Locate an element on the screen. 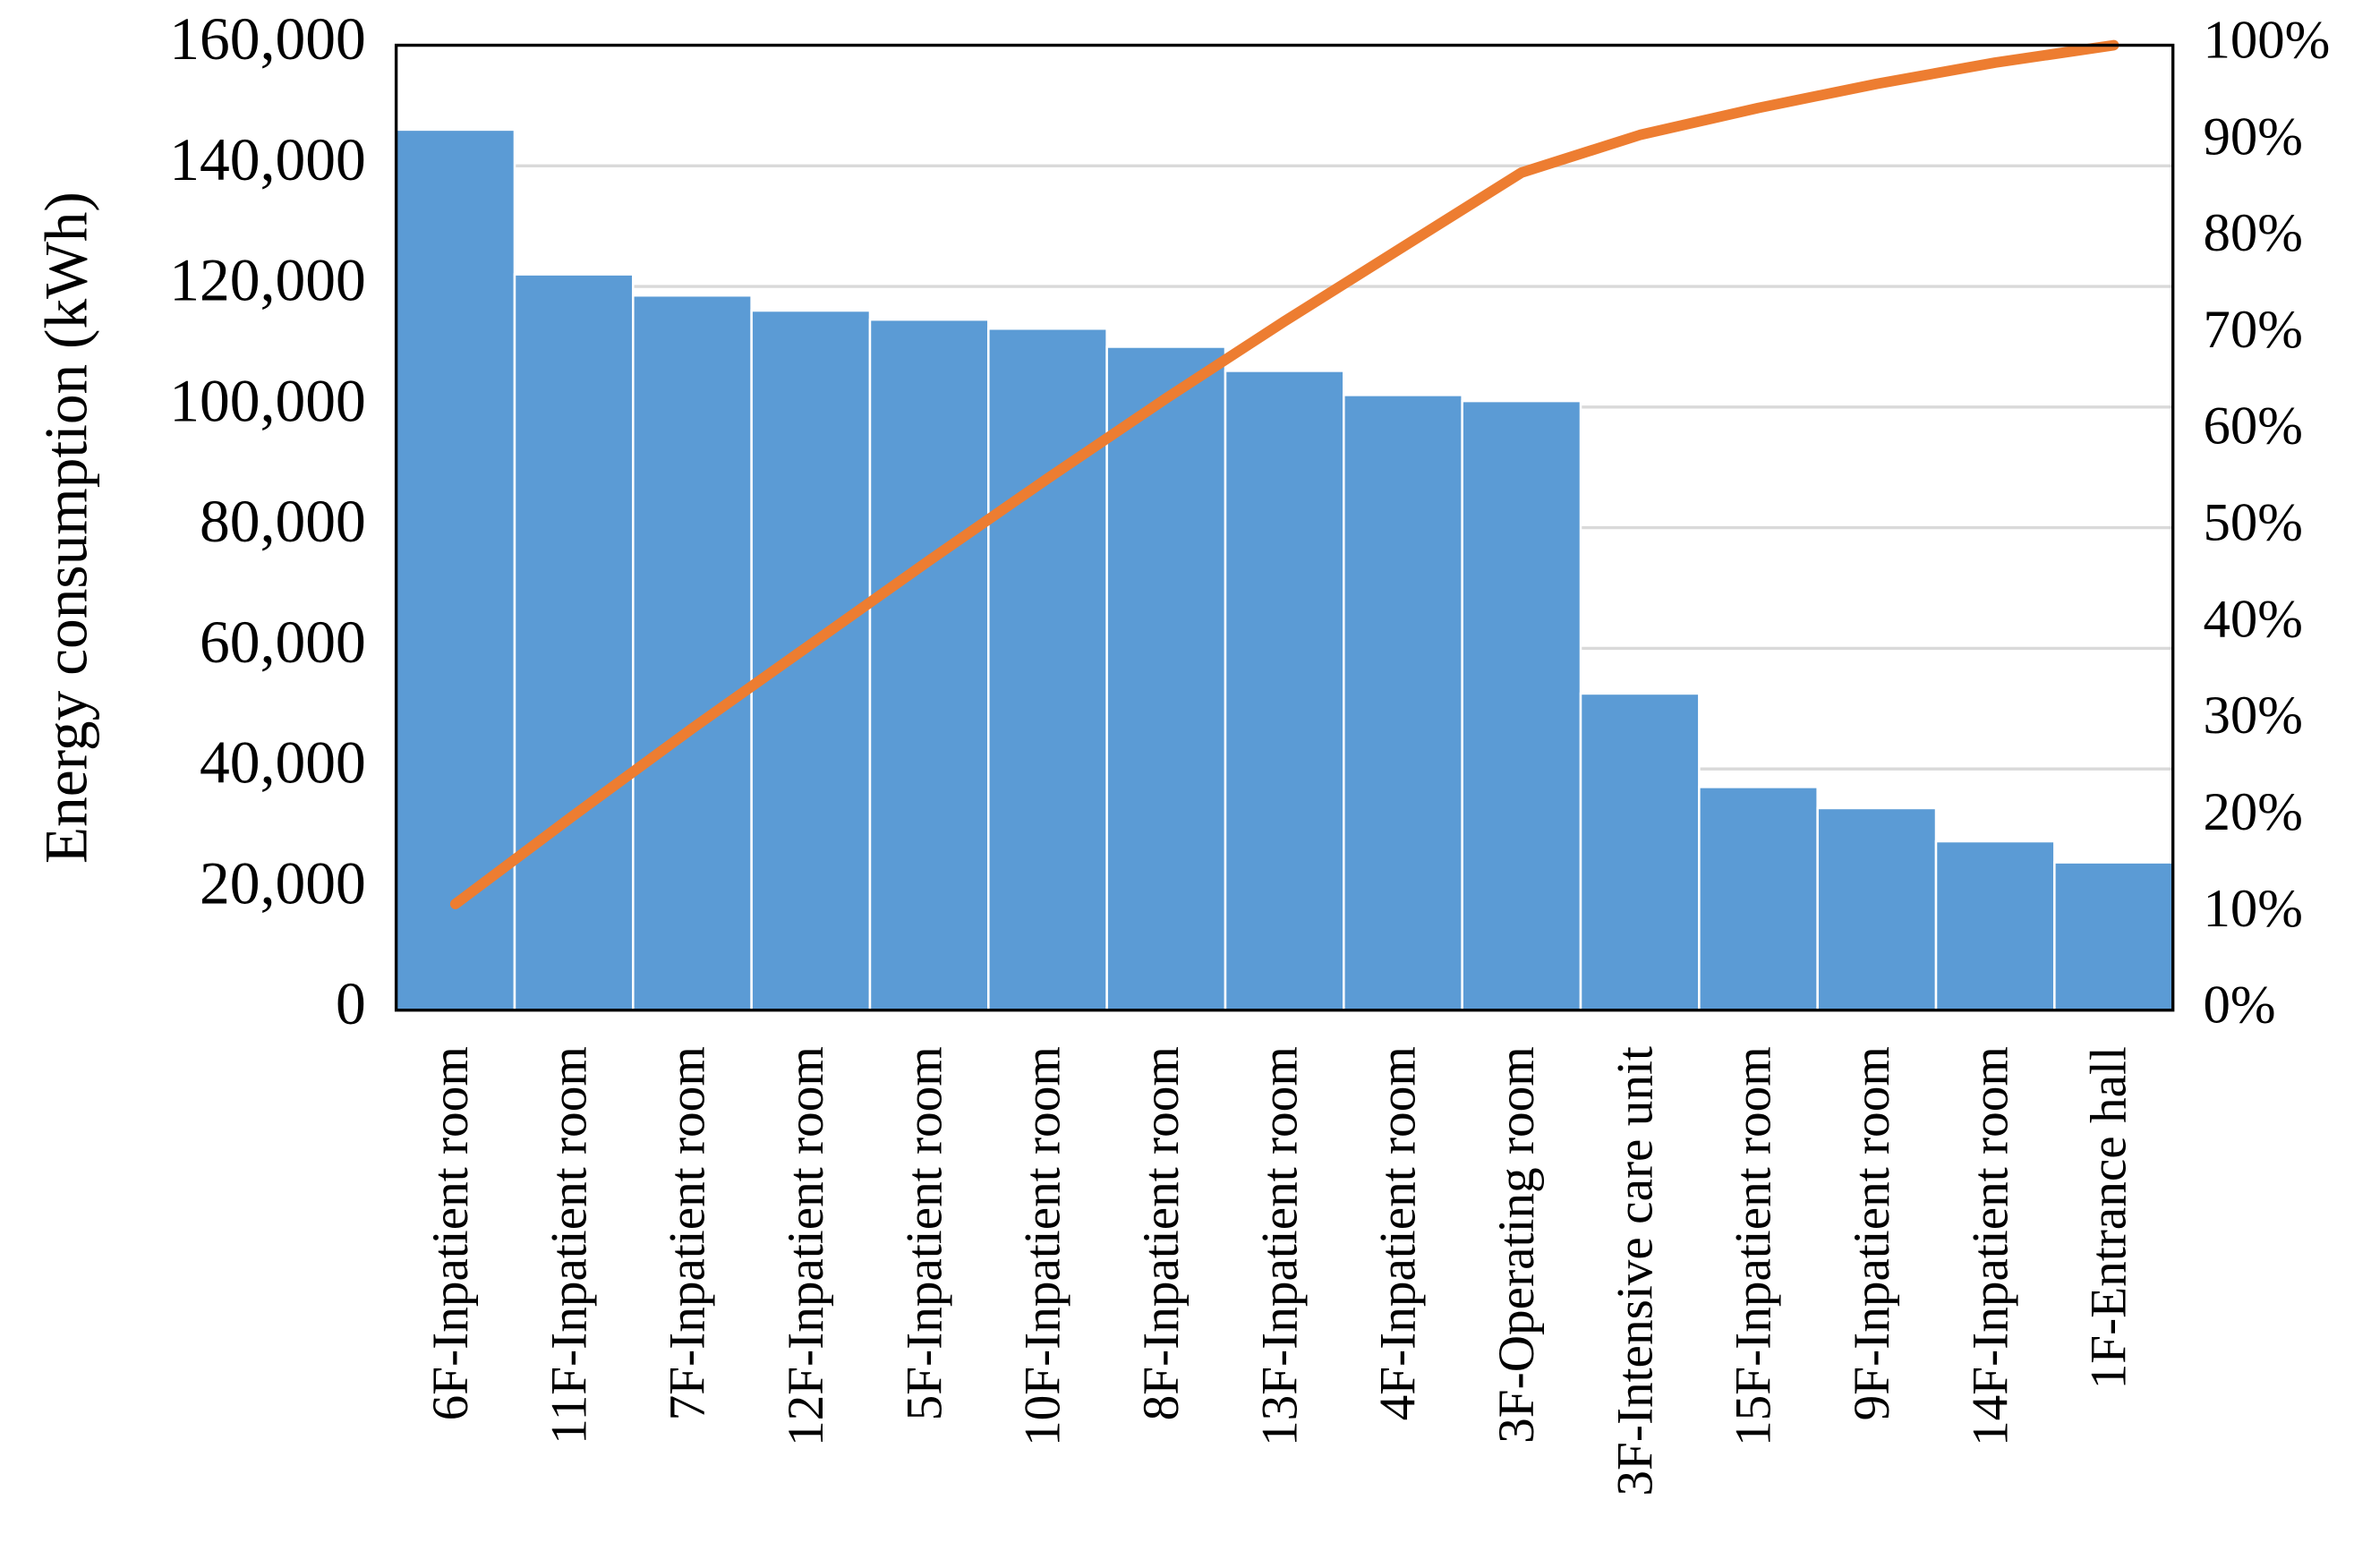  y-tick-label: 140,000 is located at coordinates (267, 159).